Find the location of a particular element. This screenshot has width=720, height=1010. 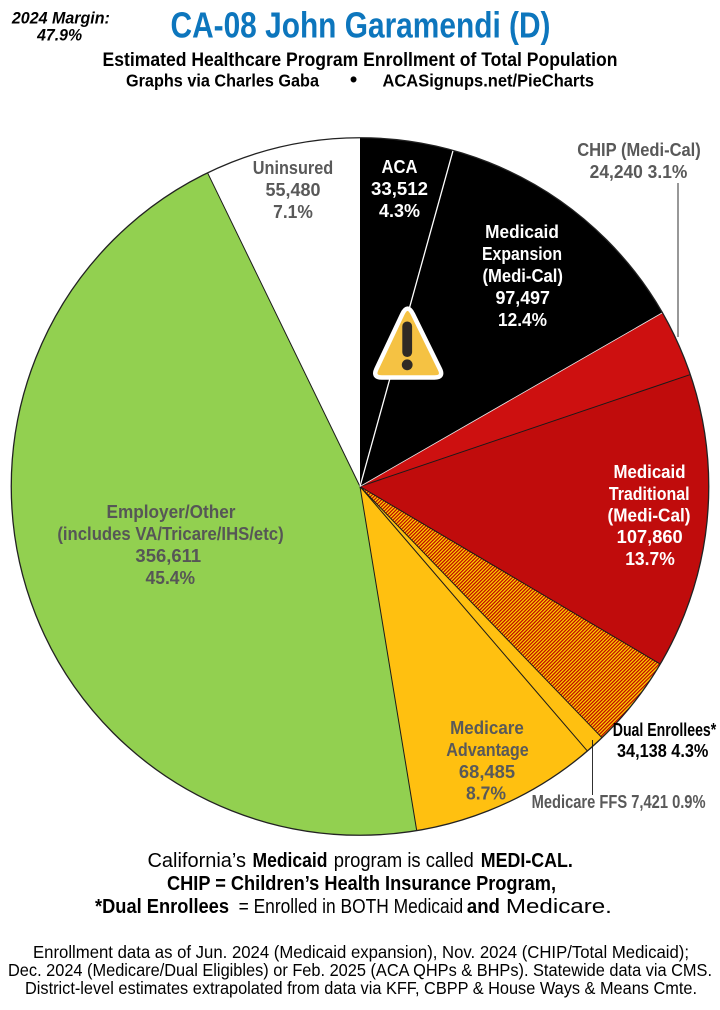

svg-text: = Enrolled in BOTH Medicaid is located at coordinates (351, 907).